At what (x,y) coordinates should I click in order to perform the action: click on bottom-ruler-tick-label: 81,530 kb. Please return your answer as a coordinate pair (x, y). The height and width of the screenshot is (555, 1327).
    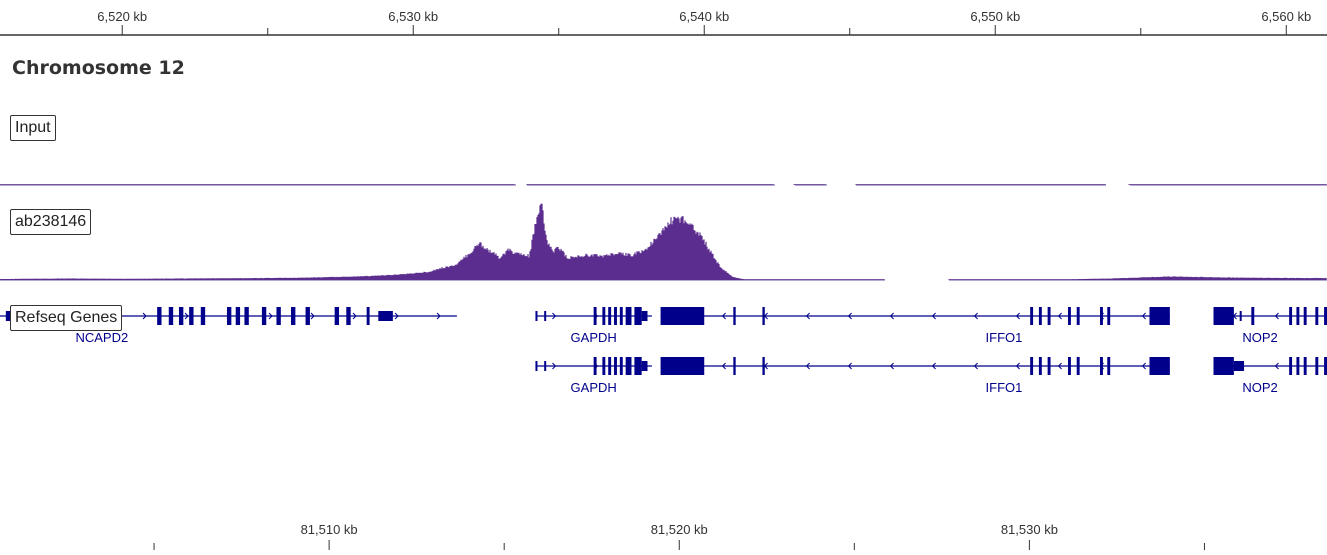
    Looking at the image, I should click on (1029, 529).